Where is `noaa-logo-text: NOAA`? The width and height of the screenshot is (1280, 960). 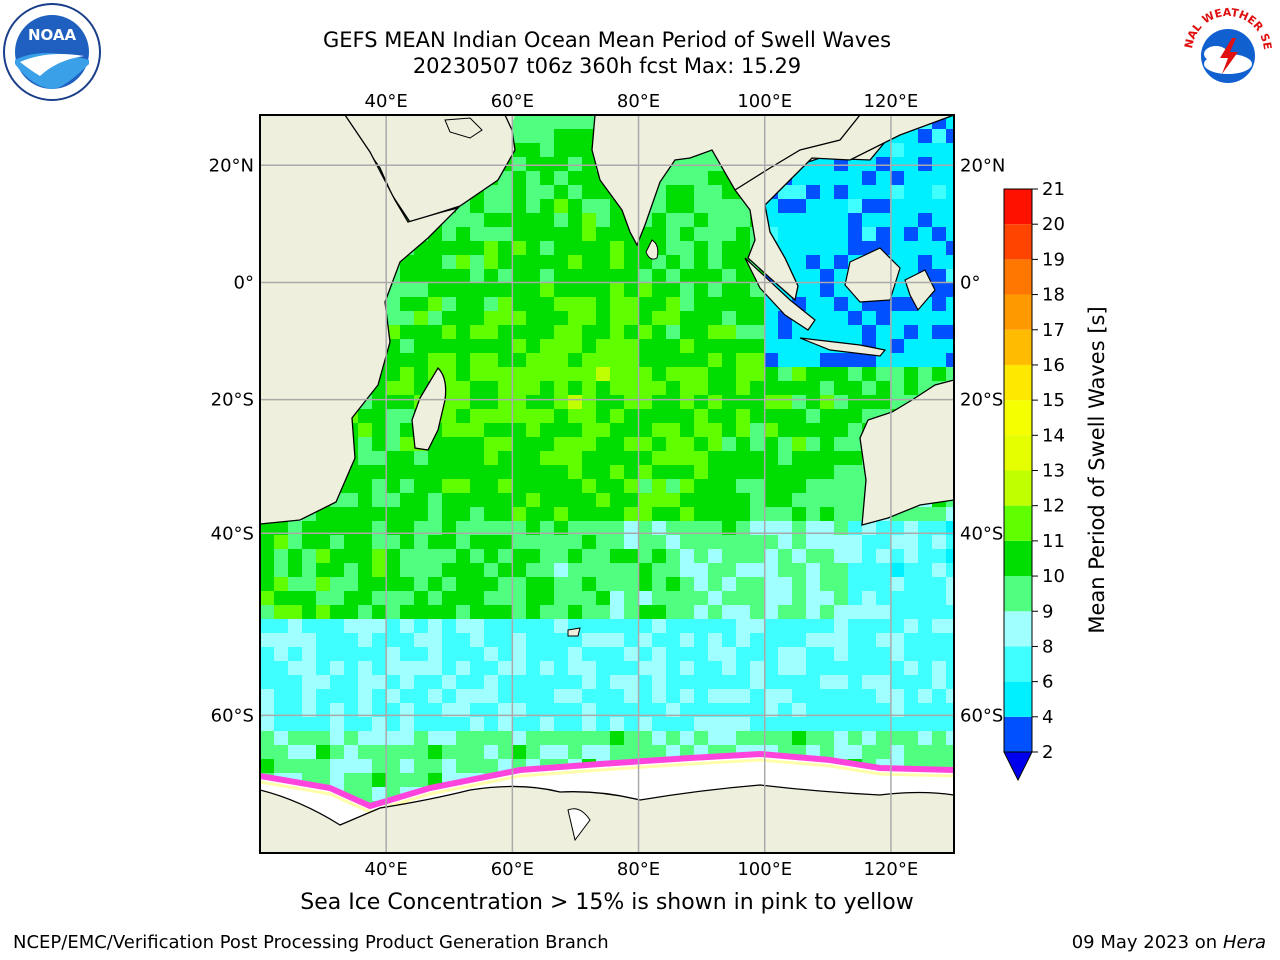 noaa-logo-text: NOAA is located at coordinates (52, 35).